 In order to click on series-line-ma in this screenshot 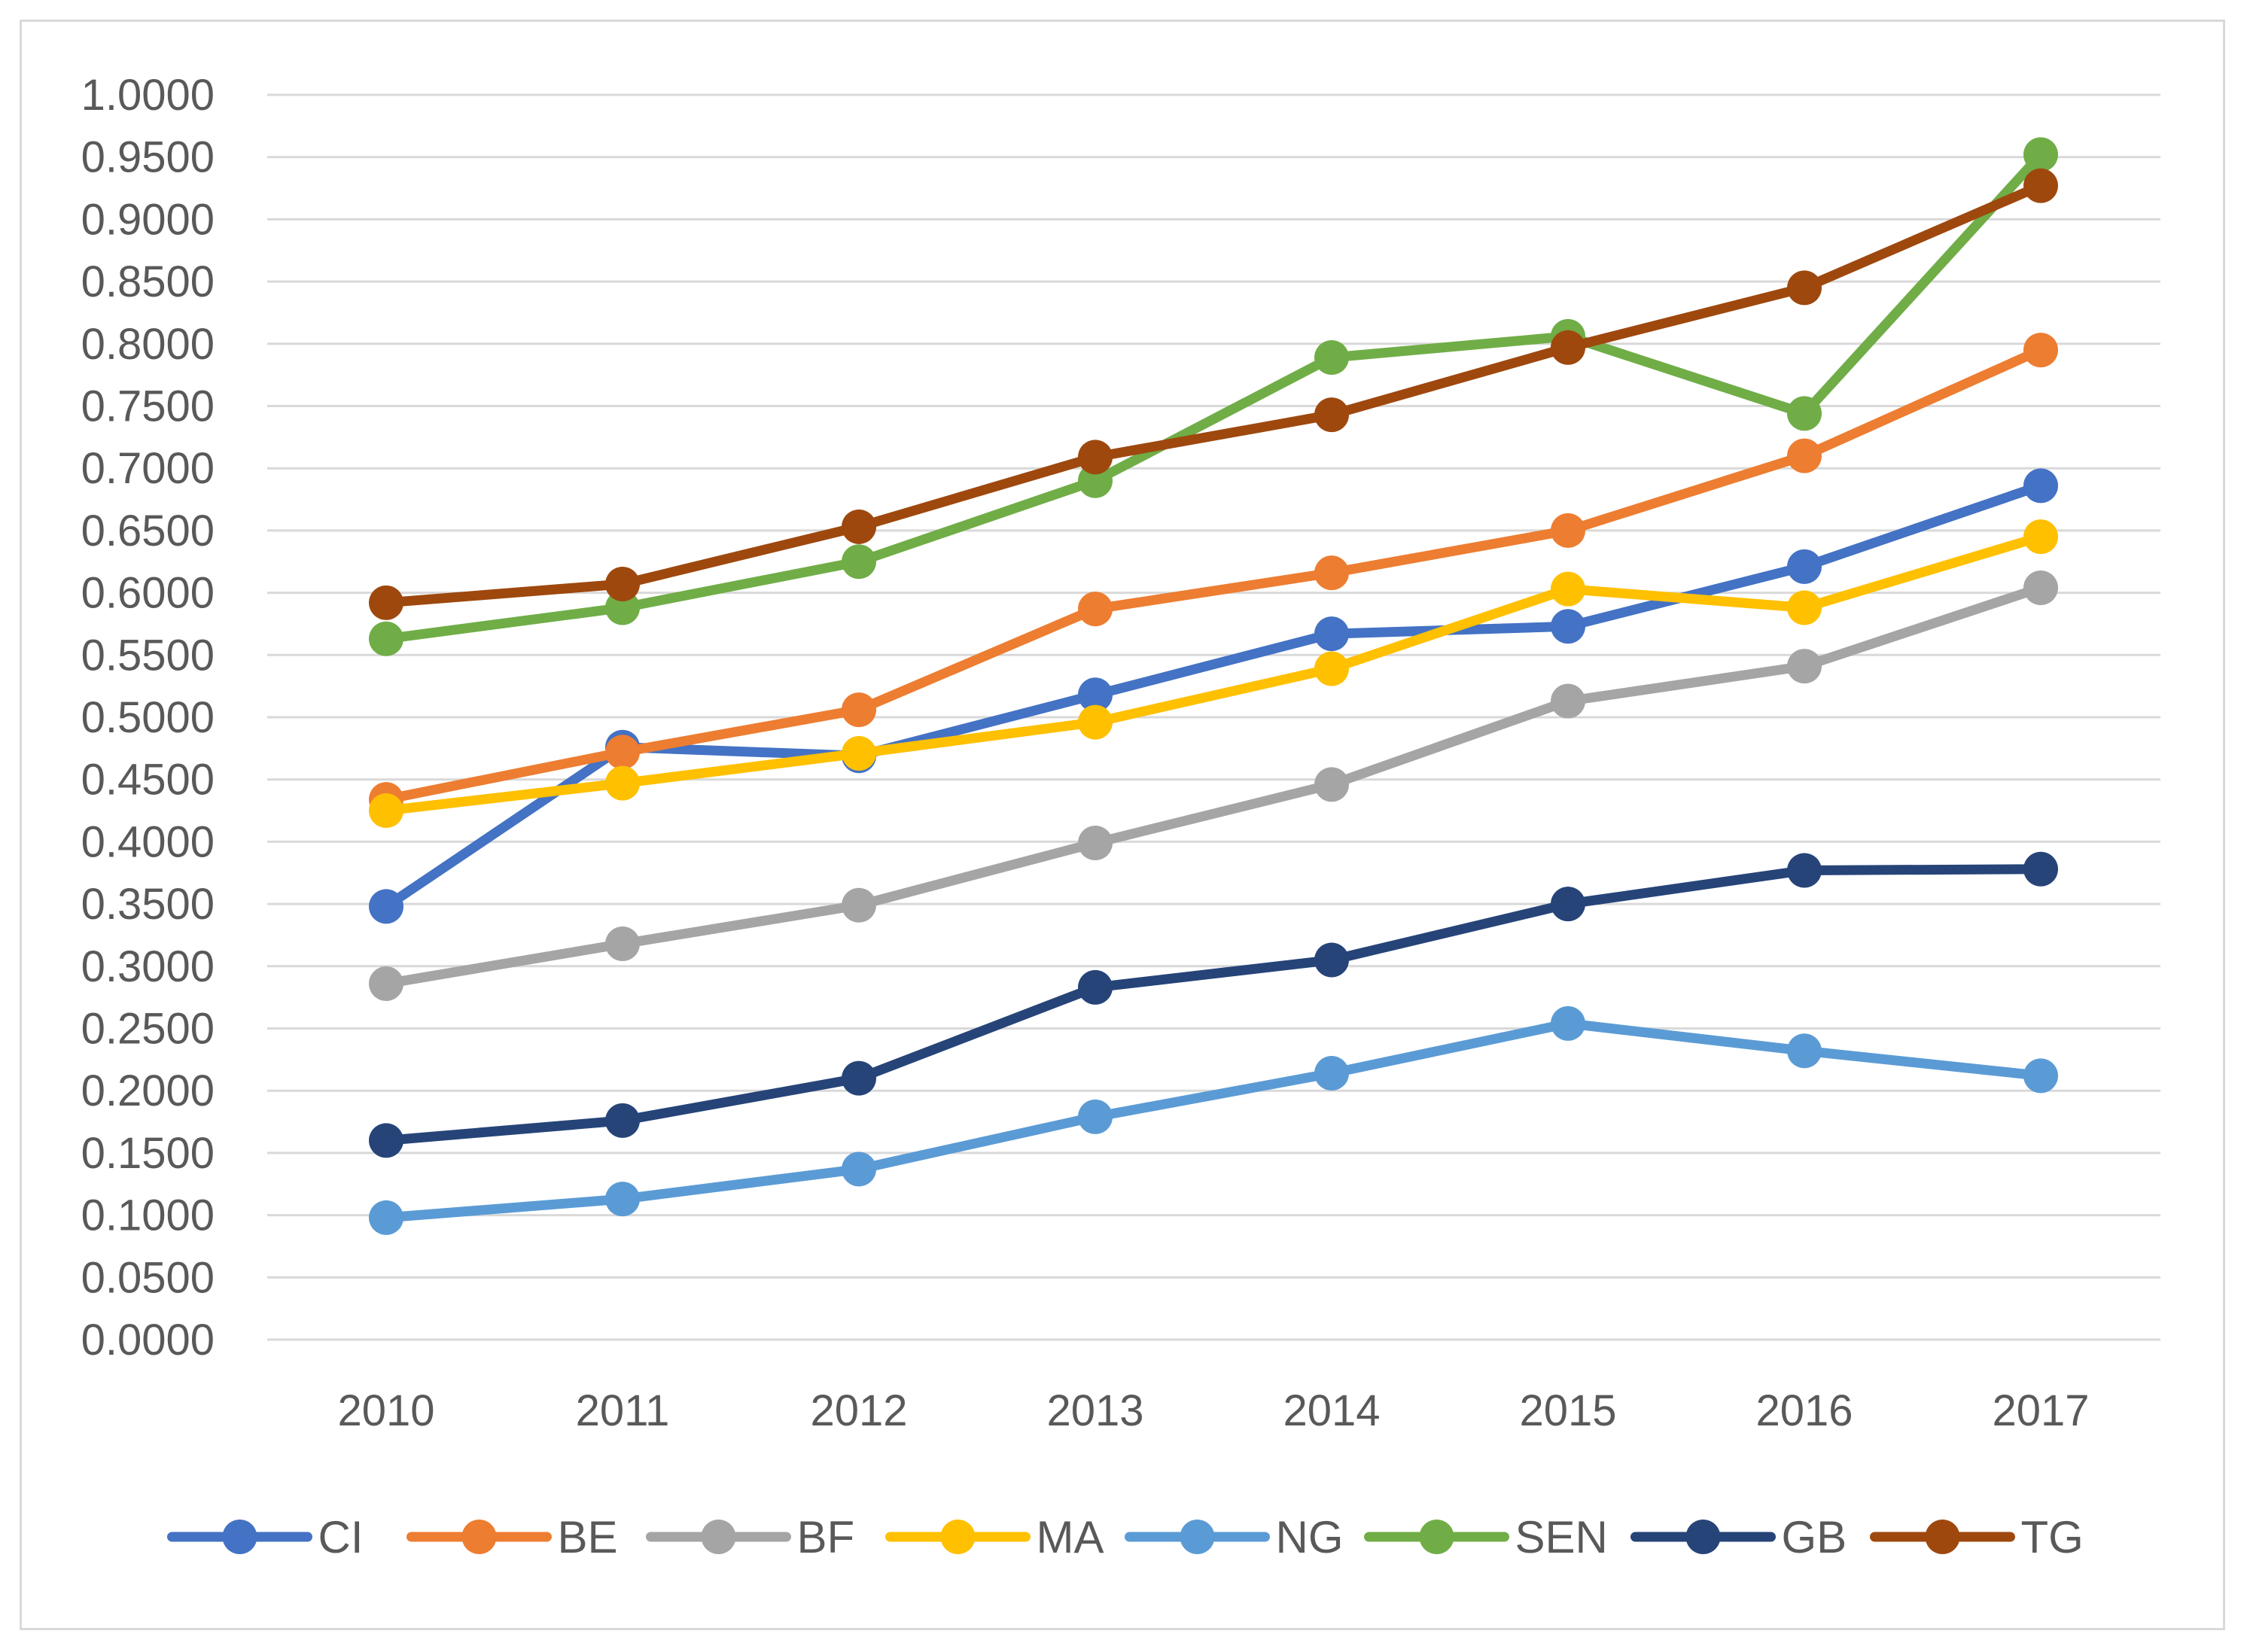, I will do `click(1213, 674)`.